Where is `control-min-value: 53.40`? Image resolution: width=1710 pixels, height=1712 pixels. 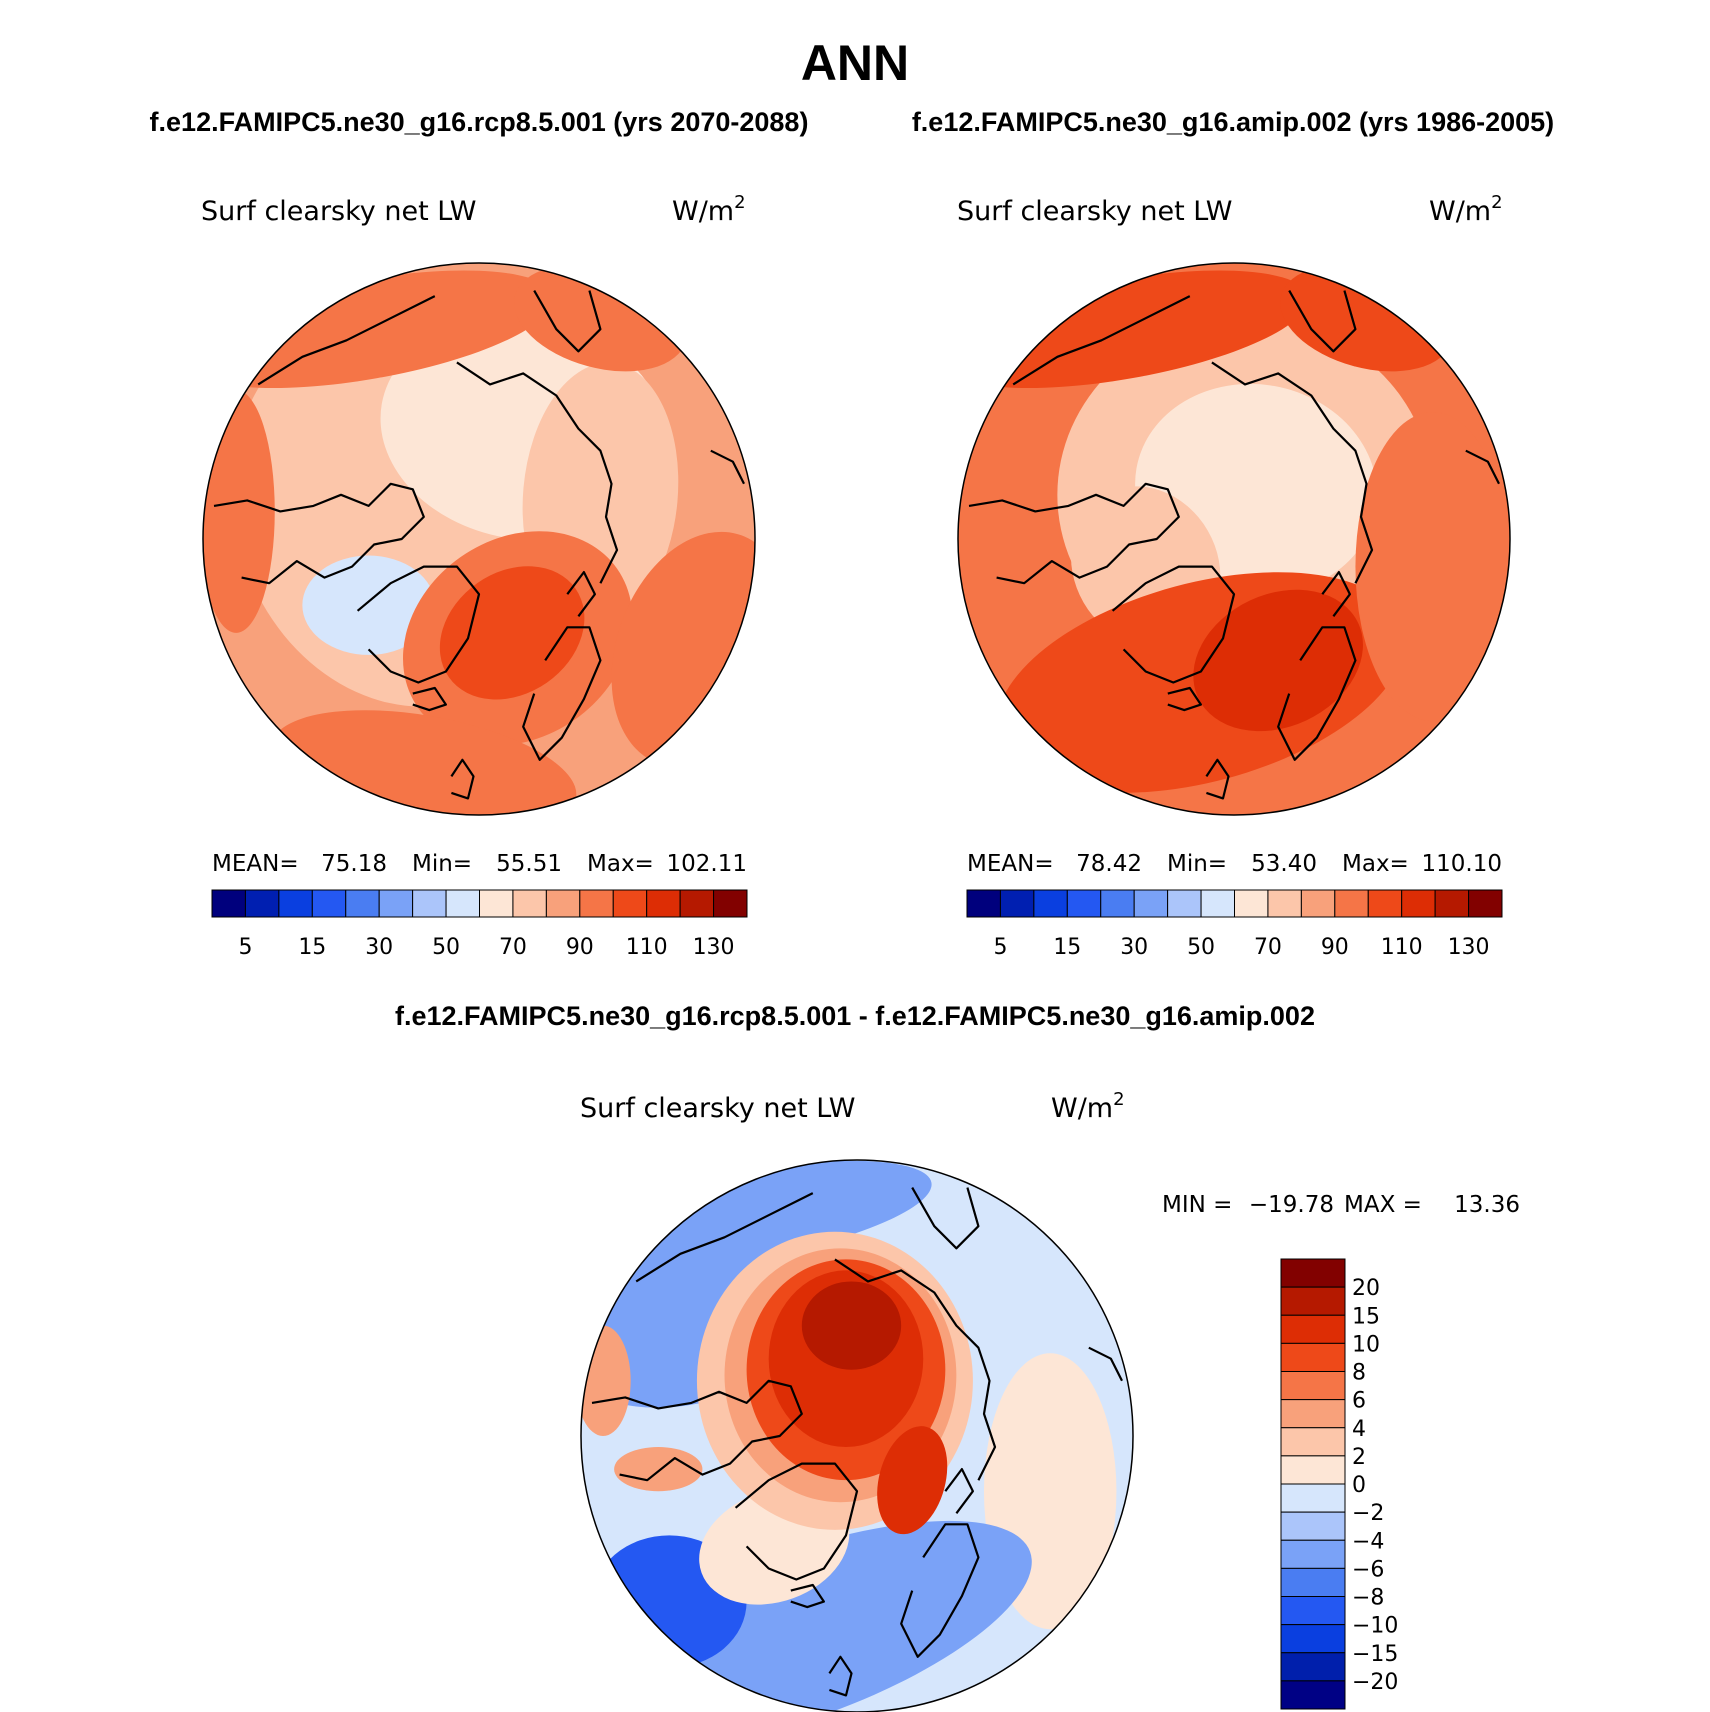
control-min-value: 53.40 is located at coordinates (1284, 864).